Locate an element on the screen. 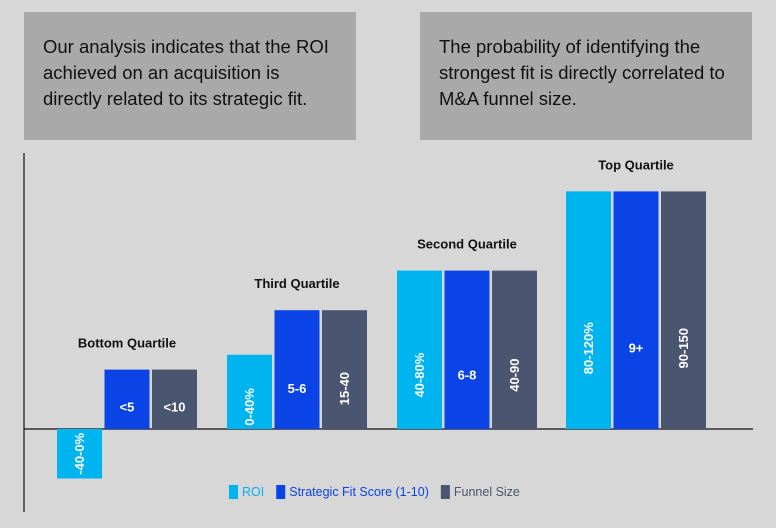 This screenshot has height=528, width=776. bar-top-quartile-funnel-size is located at coordinates (683, 310).